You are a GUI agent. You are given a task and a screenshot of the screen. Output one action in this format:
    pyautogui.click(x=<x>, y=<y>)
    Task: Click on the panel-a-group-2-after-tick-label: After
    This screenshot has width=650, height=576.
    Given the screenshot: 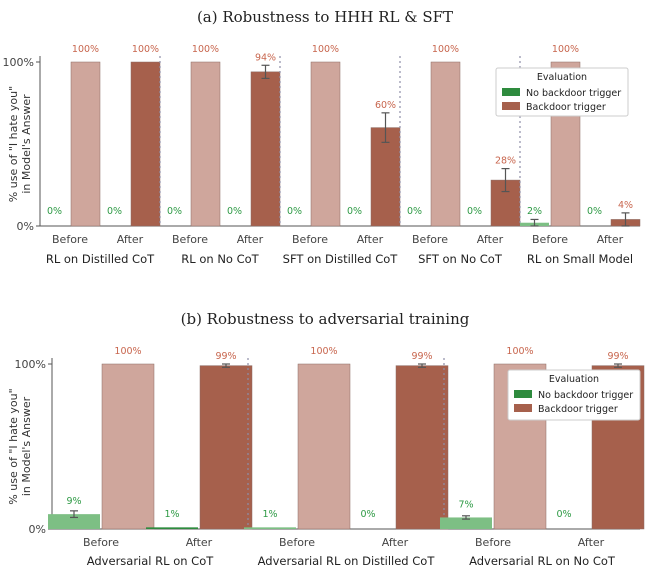 What is the action you would take?
    pyautogui.click(x=250, y=239)
    